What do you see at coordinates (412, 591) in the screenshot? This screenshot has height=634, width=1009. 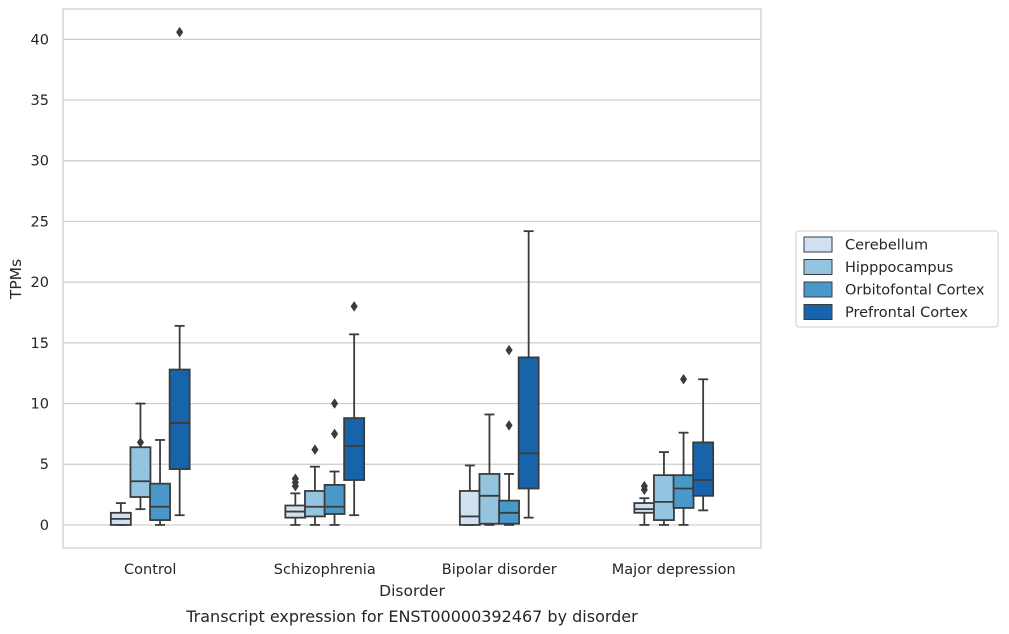 I see `x-axis-title: Disorder` at bounding box center [412, 591].